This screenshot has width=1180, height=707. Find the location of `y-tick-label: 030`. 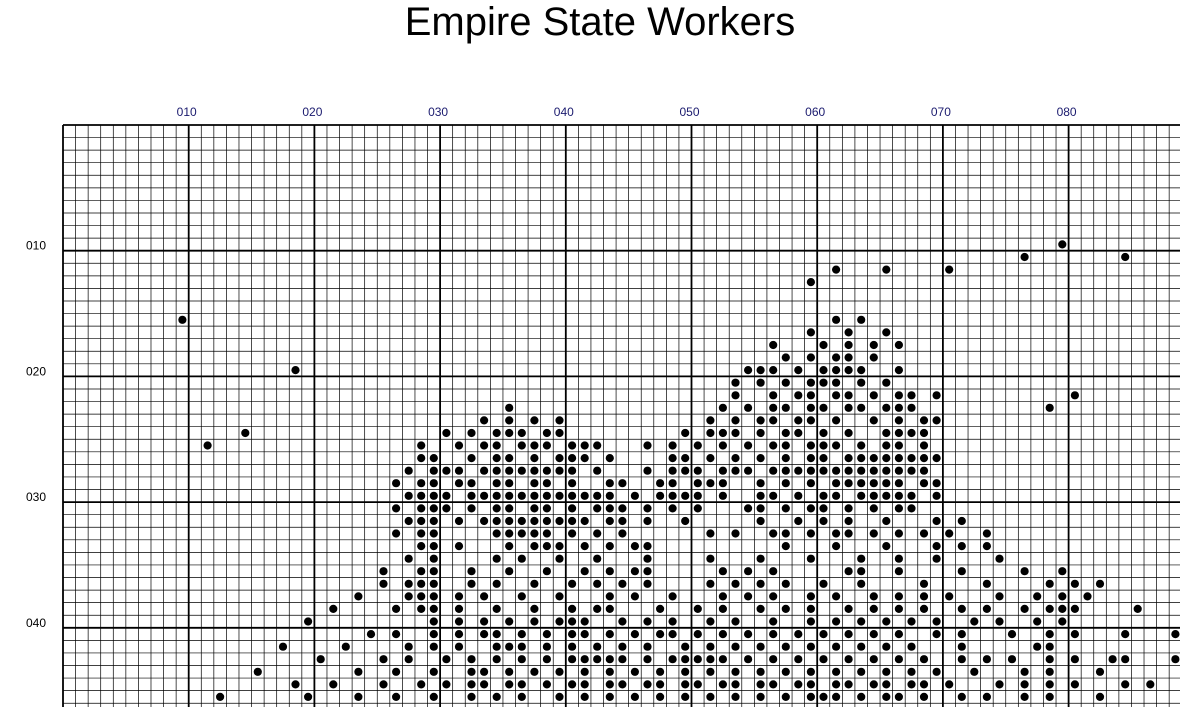

y-tick-label: 030 is located at coordinates (36, 497).